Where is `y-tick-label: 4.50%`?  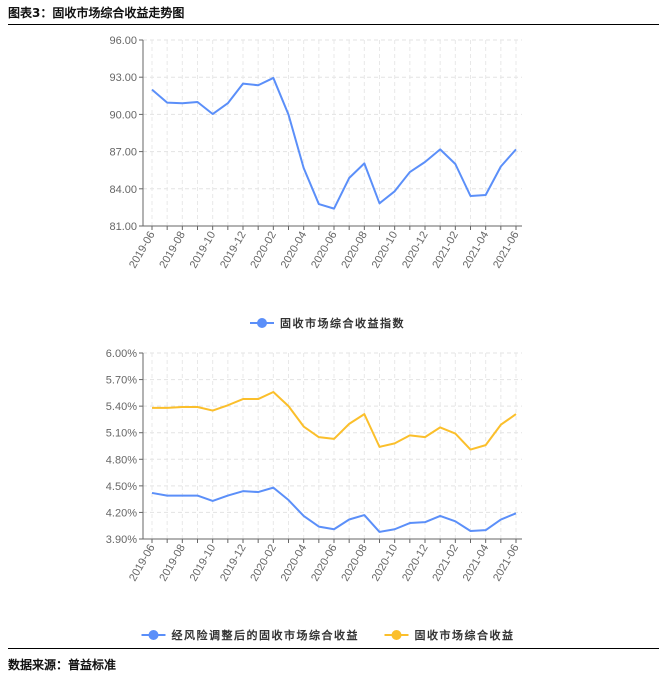 y-tick-label: 4.50% is located at coordinates (121, 487).